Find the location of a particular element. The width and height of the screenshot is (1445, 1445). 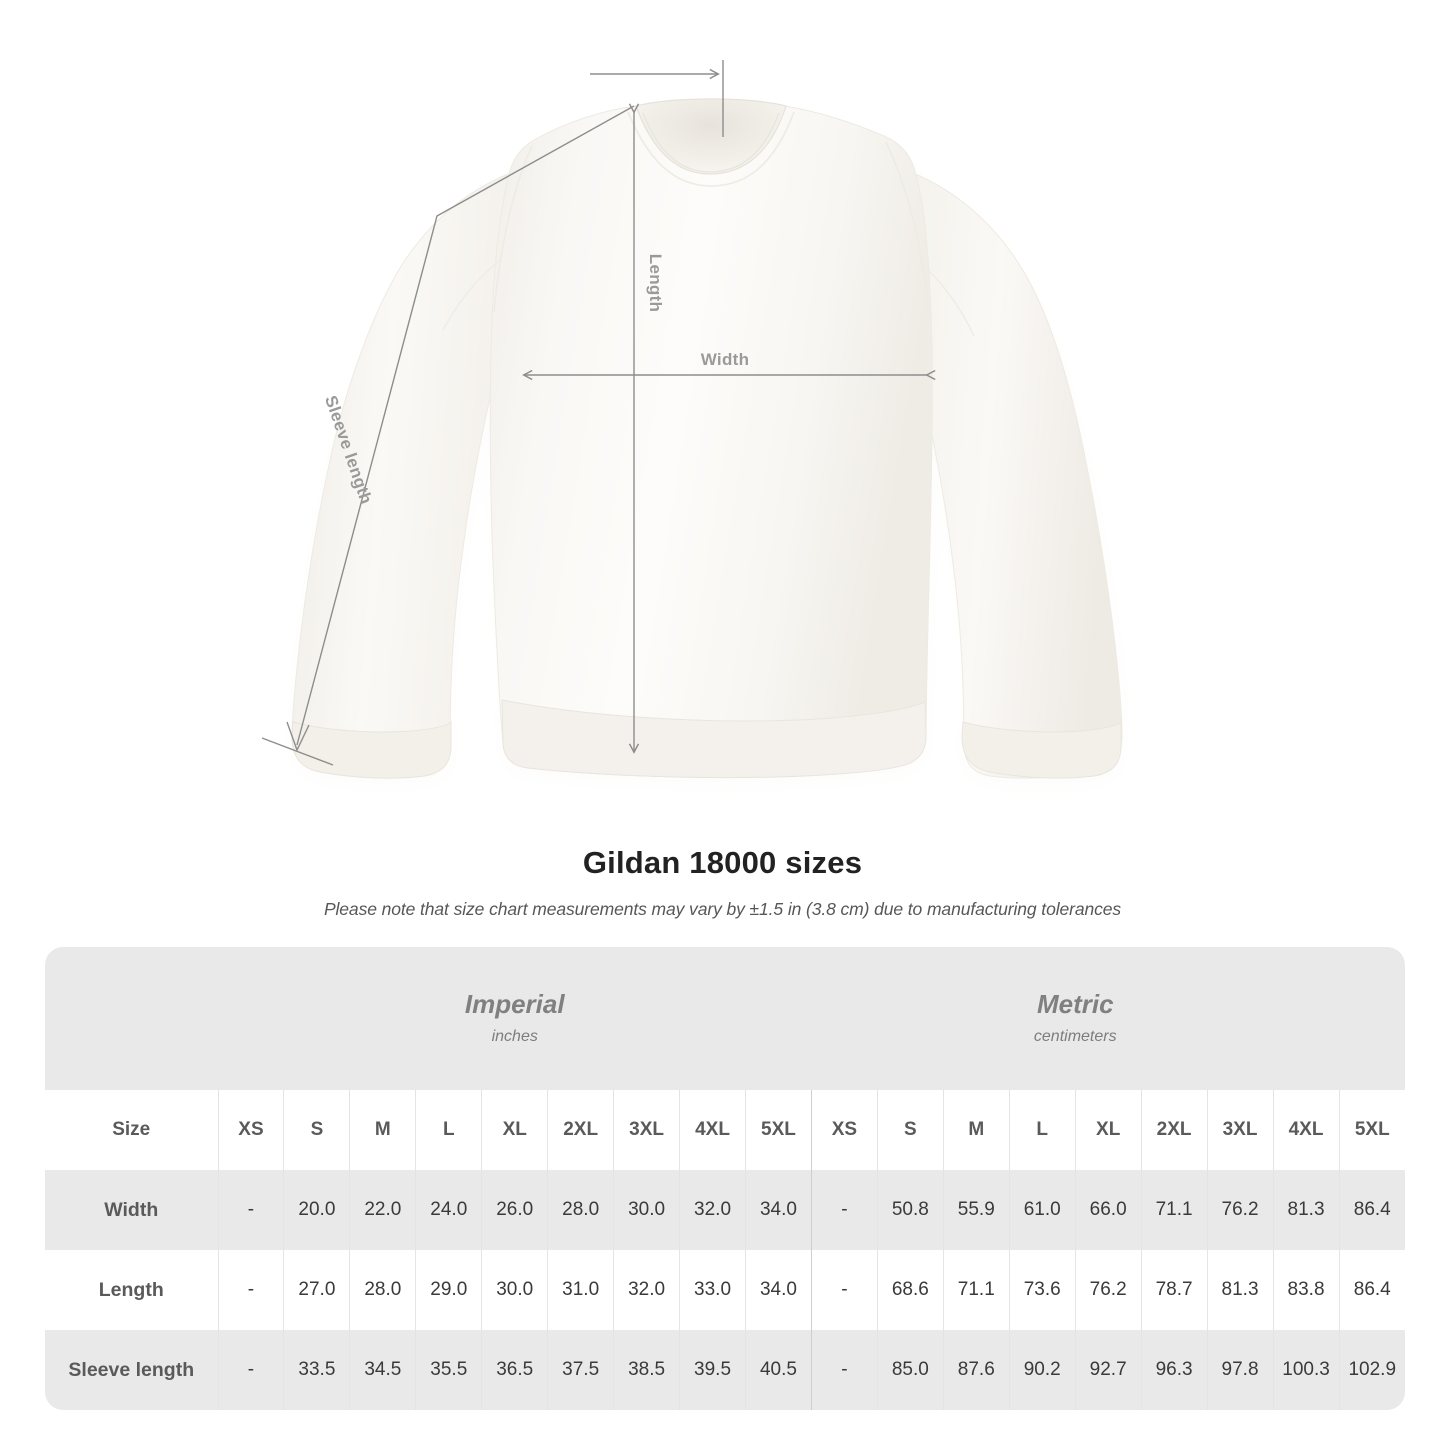

cell-sleeve-length-metric-3xl: 97.8 is located at coordinates (1240, 1370).